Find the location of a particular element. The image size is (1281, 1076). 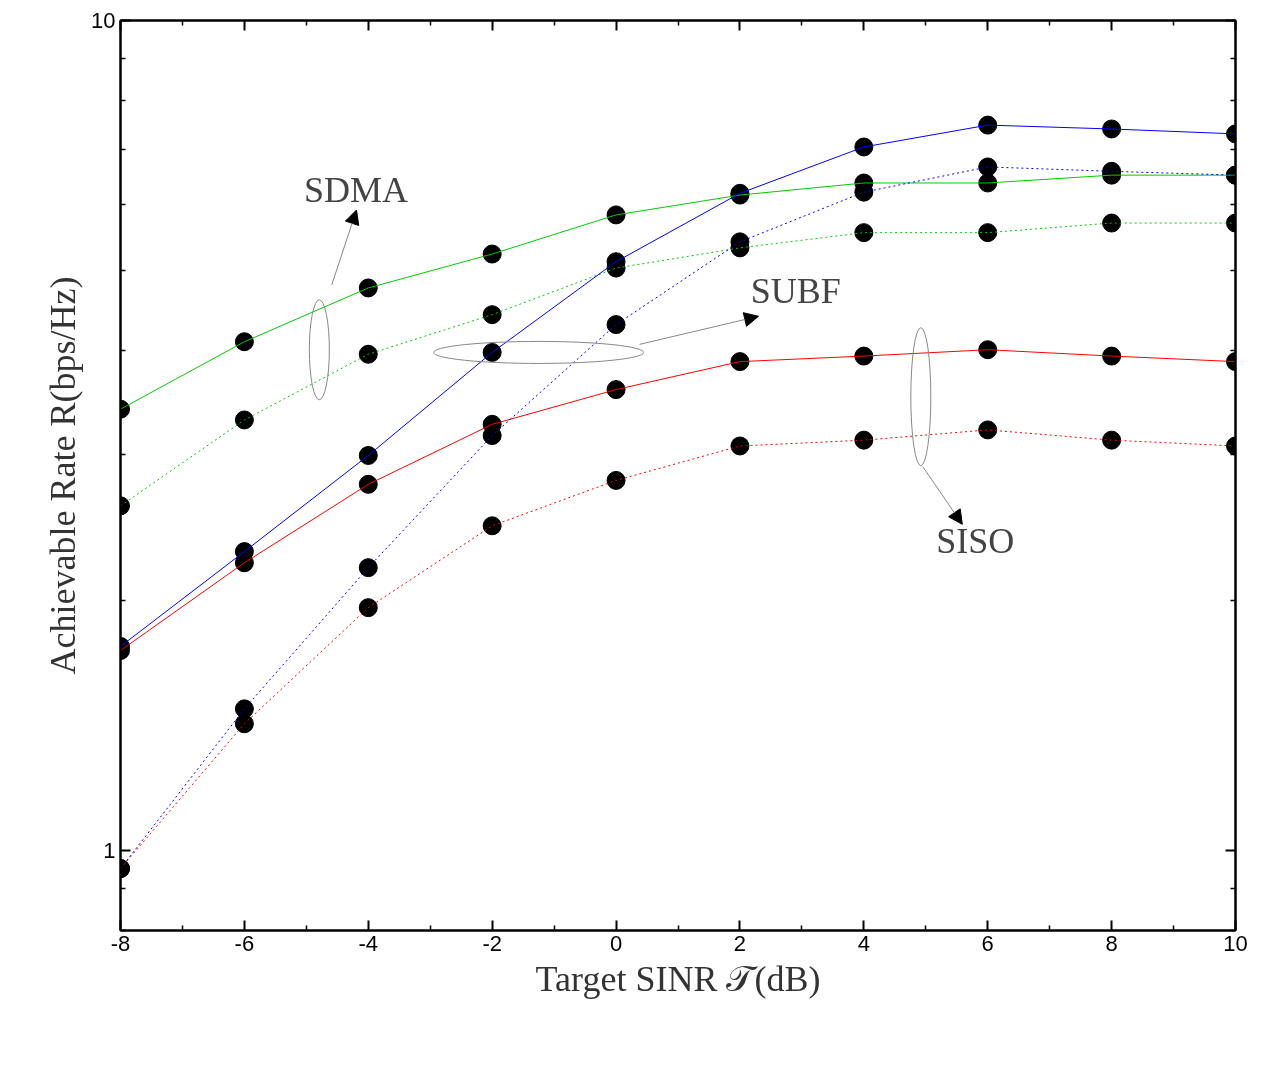

annotation: SISO is located at coordinates (975, 540).